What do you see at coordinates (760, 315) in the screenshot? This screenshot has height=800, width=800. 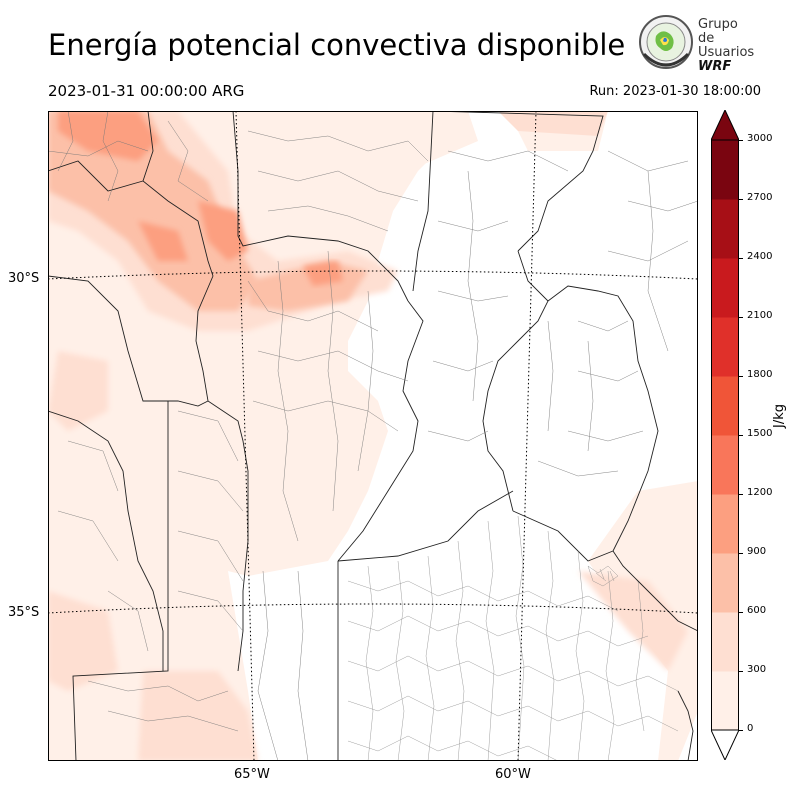 I see `colorbar-tick-label: 2100` at bounding box center [760, 315].